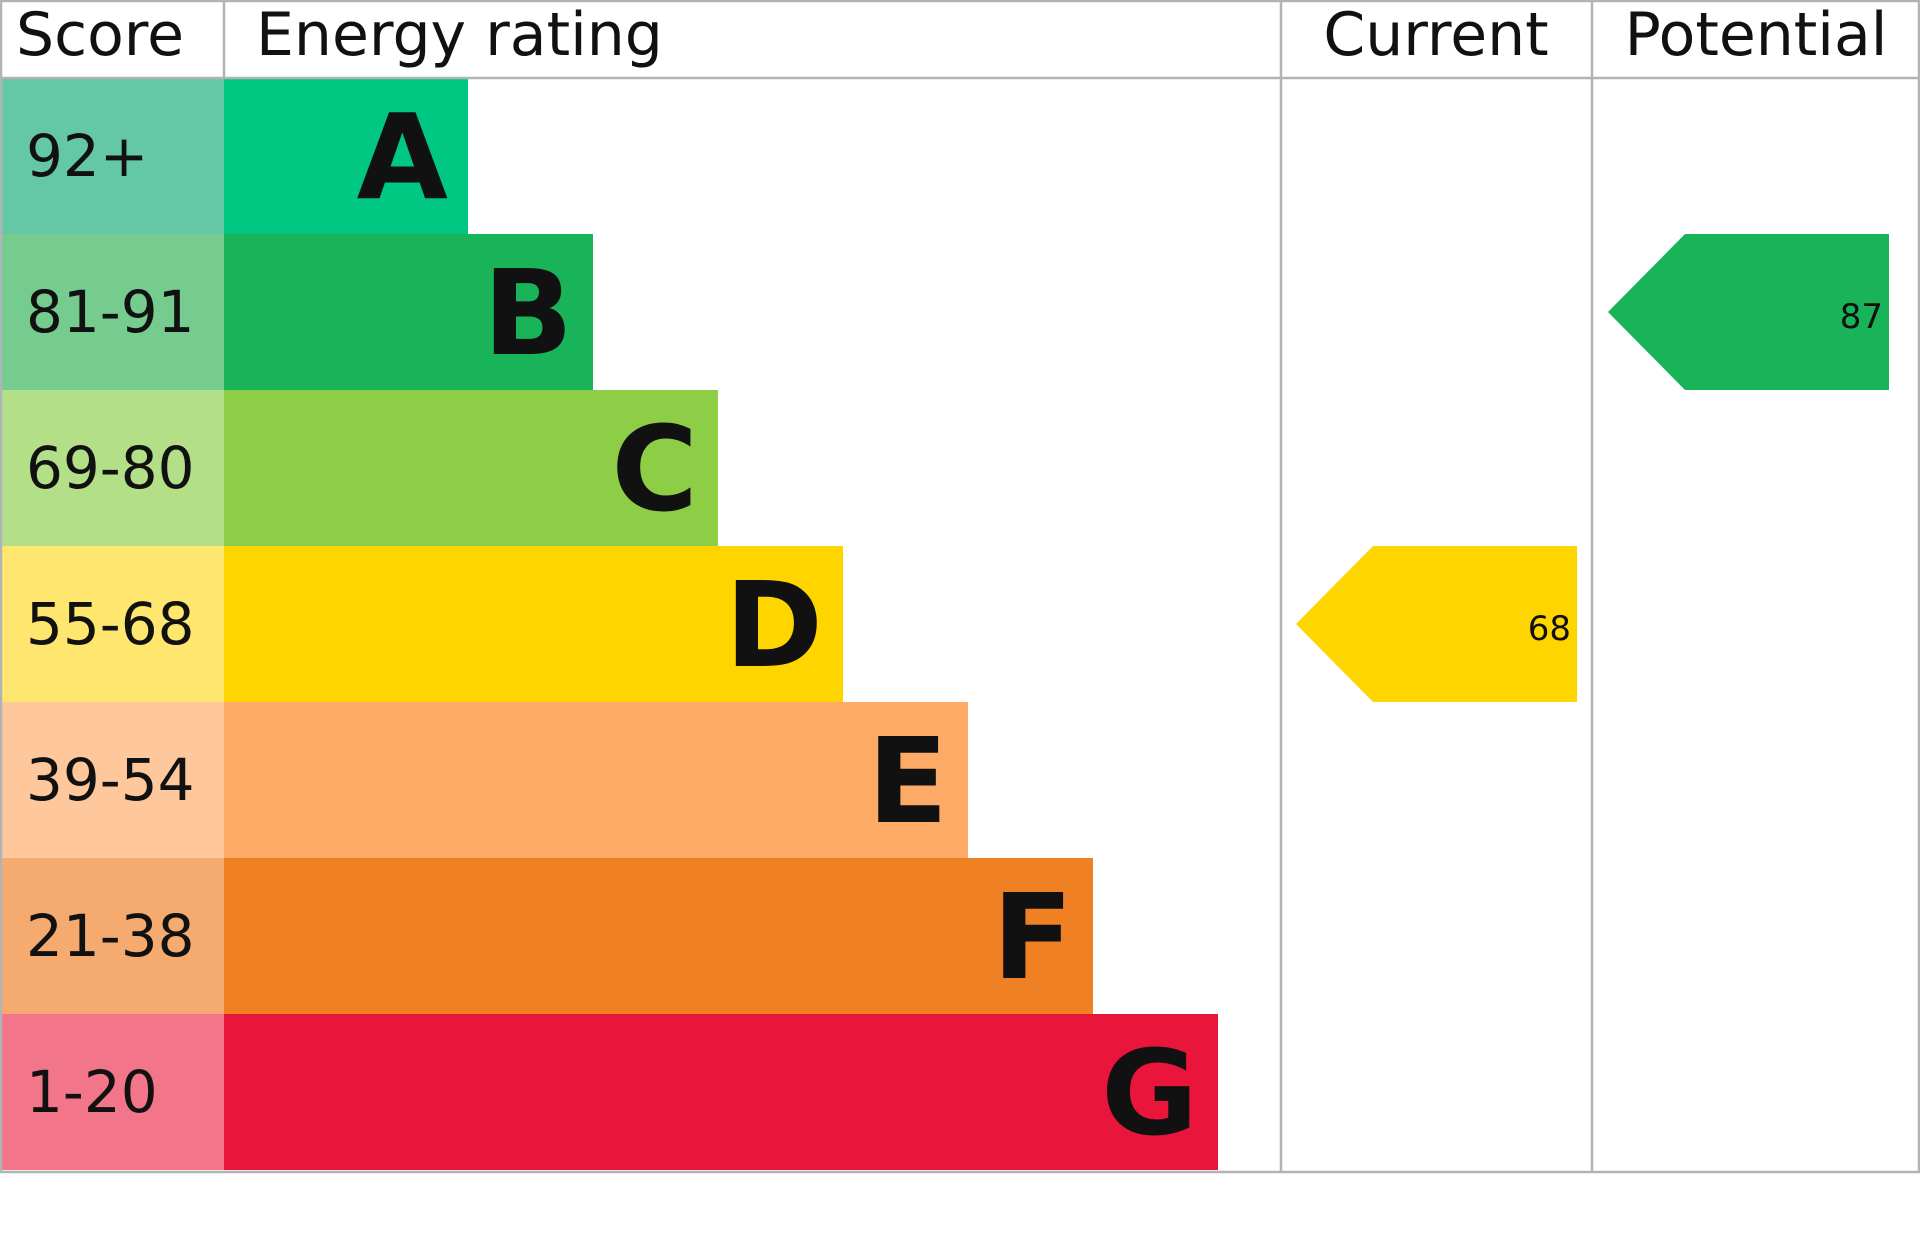 The width and height of the screenshot is (1920, 1249). I want to click on score-range-e: 39-54, so click(110, 780).